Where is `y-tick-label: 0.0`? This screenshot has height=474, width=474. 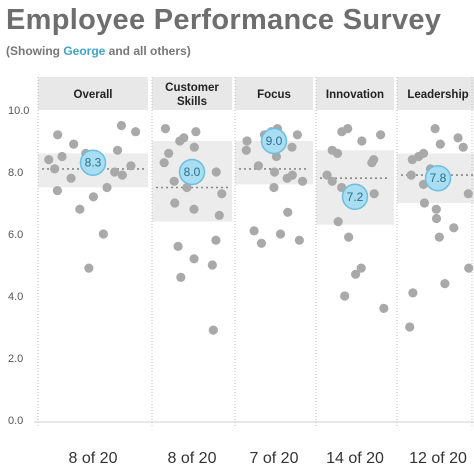 y-tick-label: 0.0 is located at coordinates (15, 421).